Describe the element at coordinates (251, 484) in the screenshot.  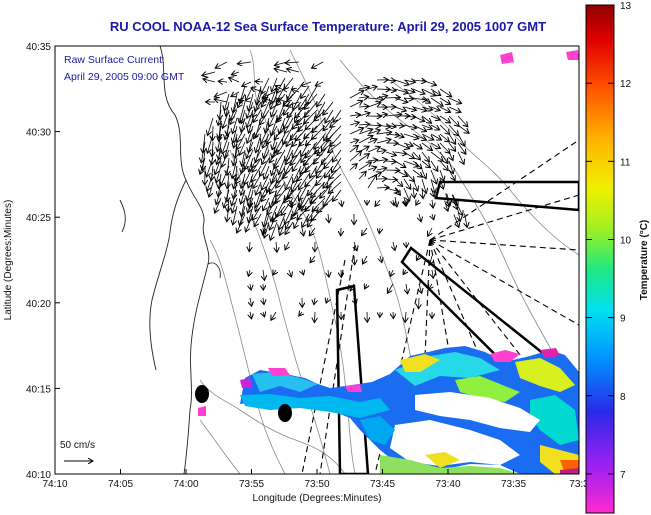
I see `x-tick-label: 73:55` at that location.